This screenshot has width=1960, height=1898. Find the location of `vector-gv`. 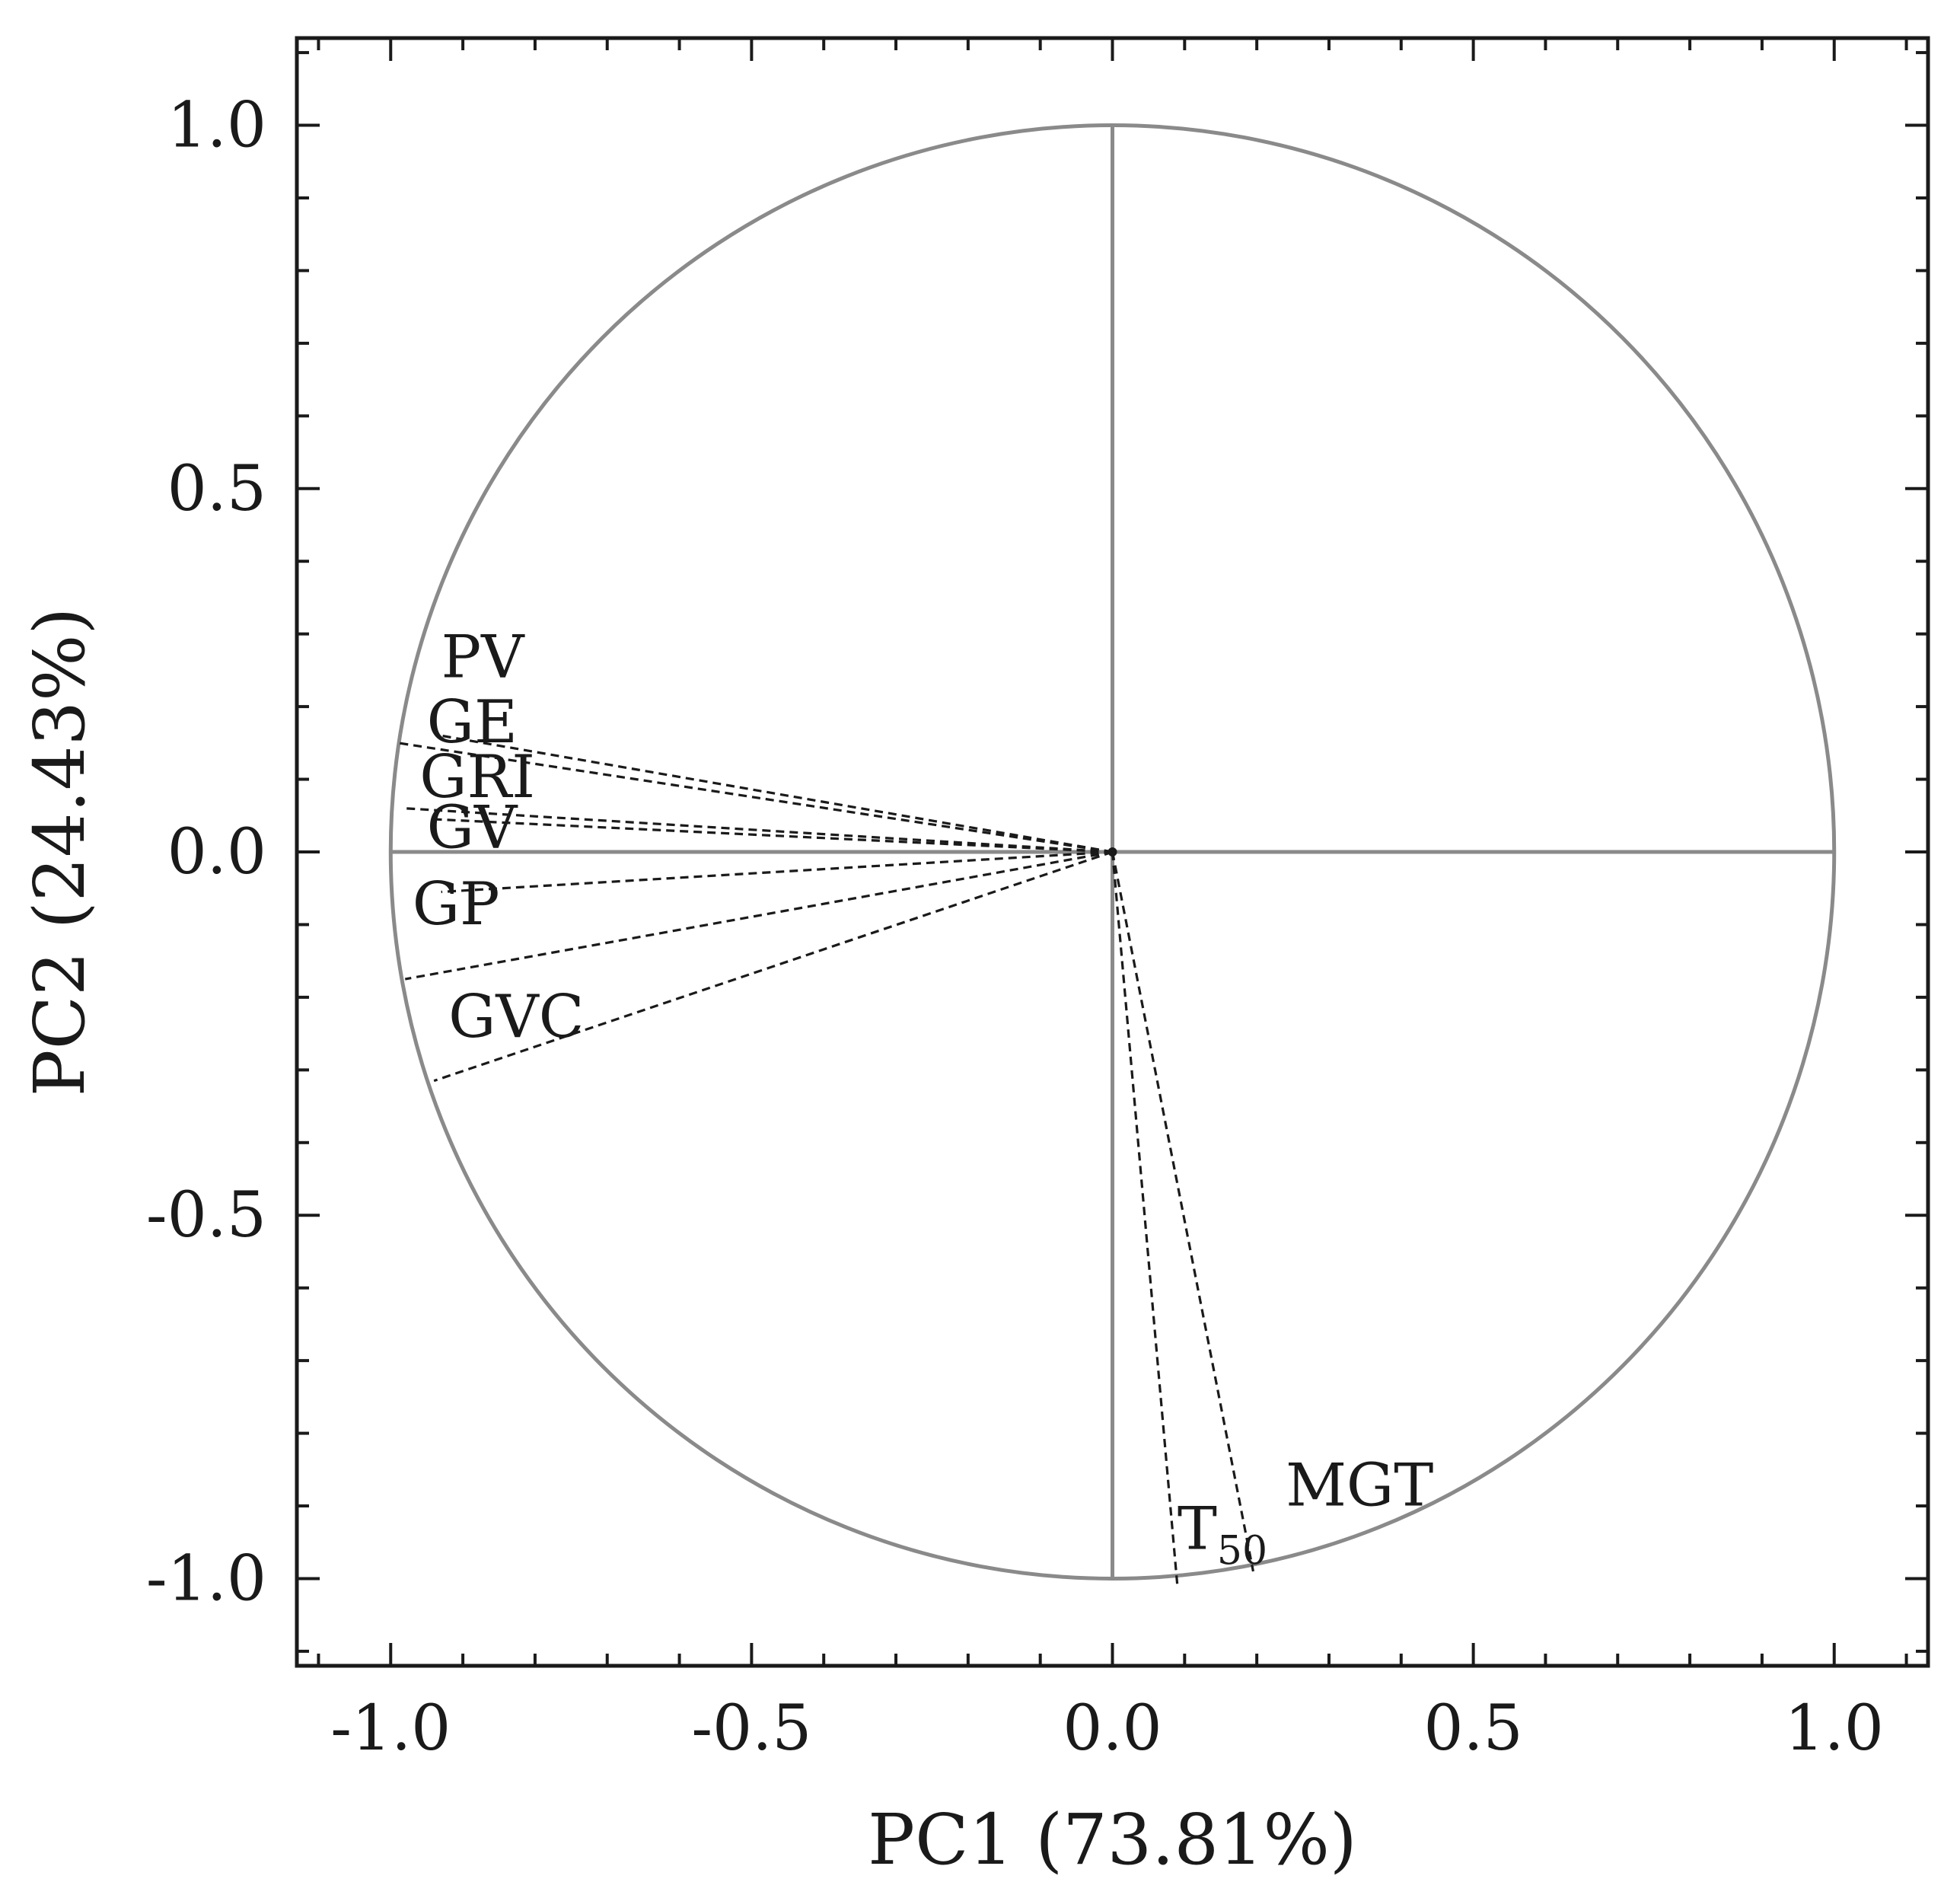

vector-gv is located at coordinates (773, 835).